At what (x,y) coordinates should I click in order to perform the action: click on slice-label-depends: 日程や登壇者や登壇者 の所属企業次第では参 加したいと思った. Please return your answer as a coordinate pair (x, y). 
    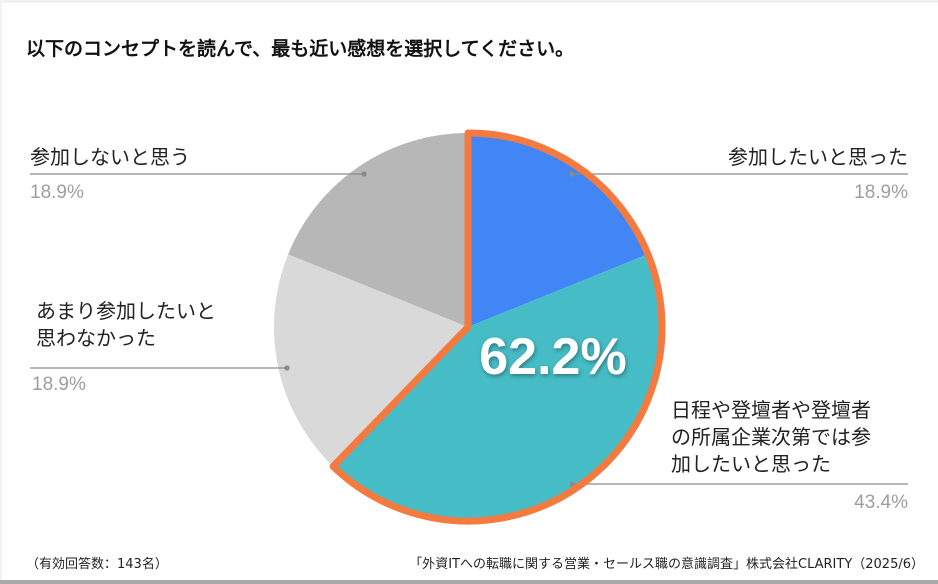
    Looking at the image, I should click on (771, 437).